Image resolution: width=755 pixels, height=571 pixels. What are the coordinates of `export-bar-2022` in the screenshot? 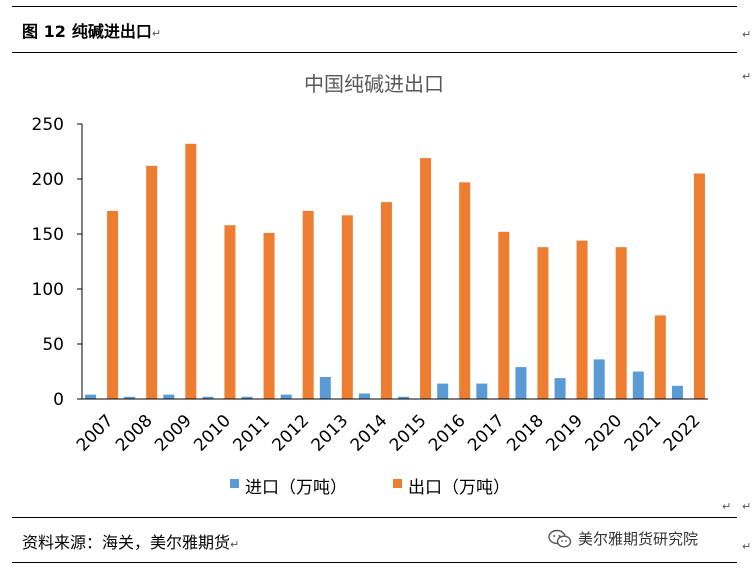 It's located at (699, 286).